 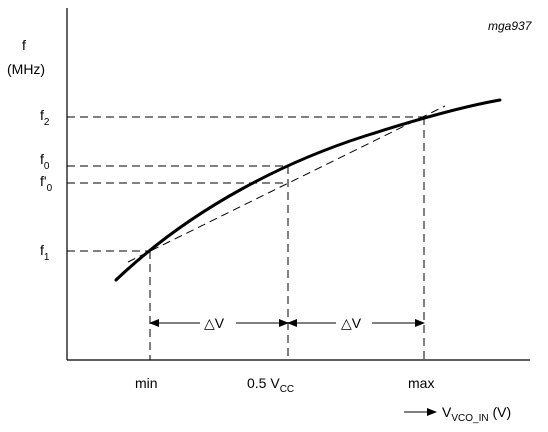 What do you see at coordinates (476, 414) in the screenshot?
I see `x-axis-title: VVCO_IN (V)` at bounding box center [476, 414].